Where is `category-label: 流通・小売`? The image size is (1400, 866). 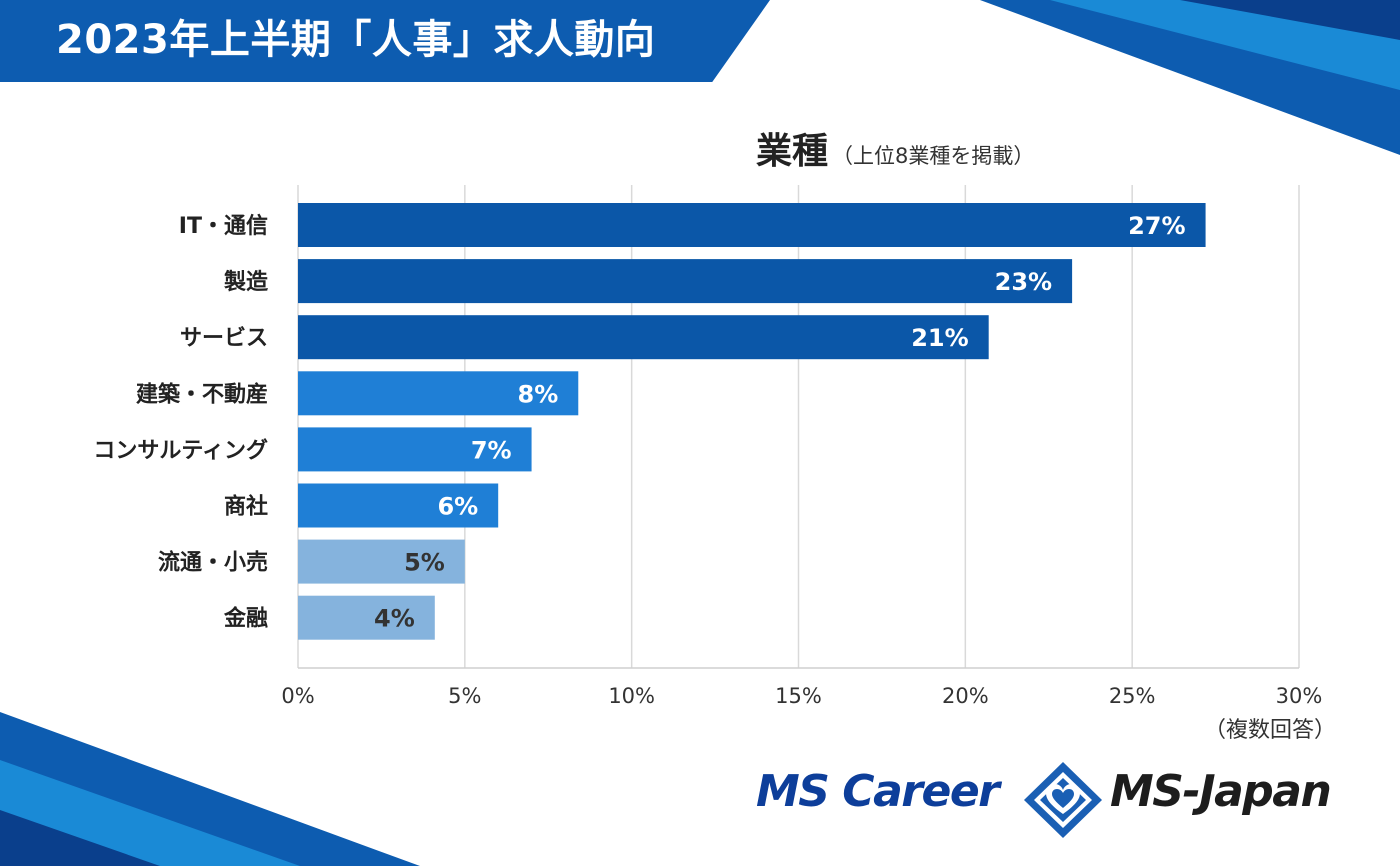
category-label: 流通・小売 is located at coordinates (213, 563).